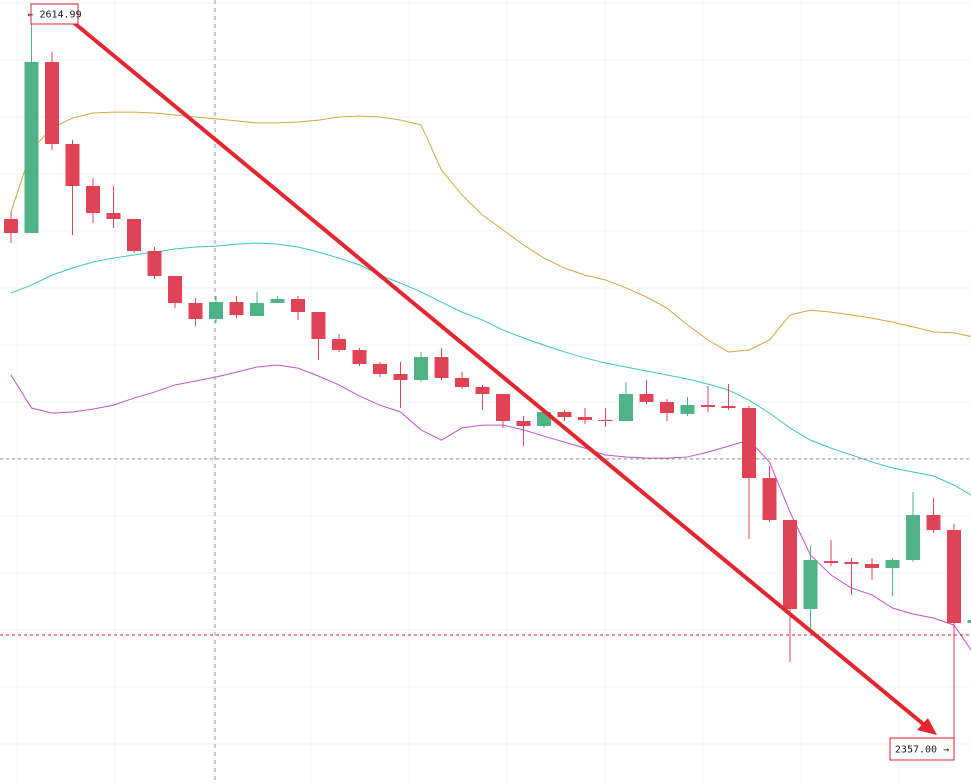 This screenshot has width=971, height=783. I want to click on arrow-head, so click(927, 726).